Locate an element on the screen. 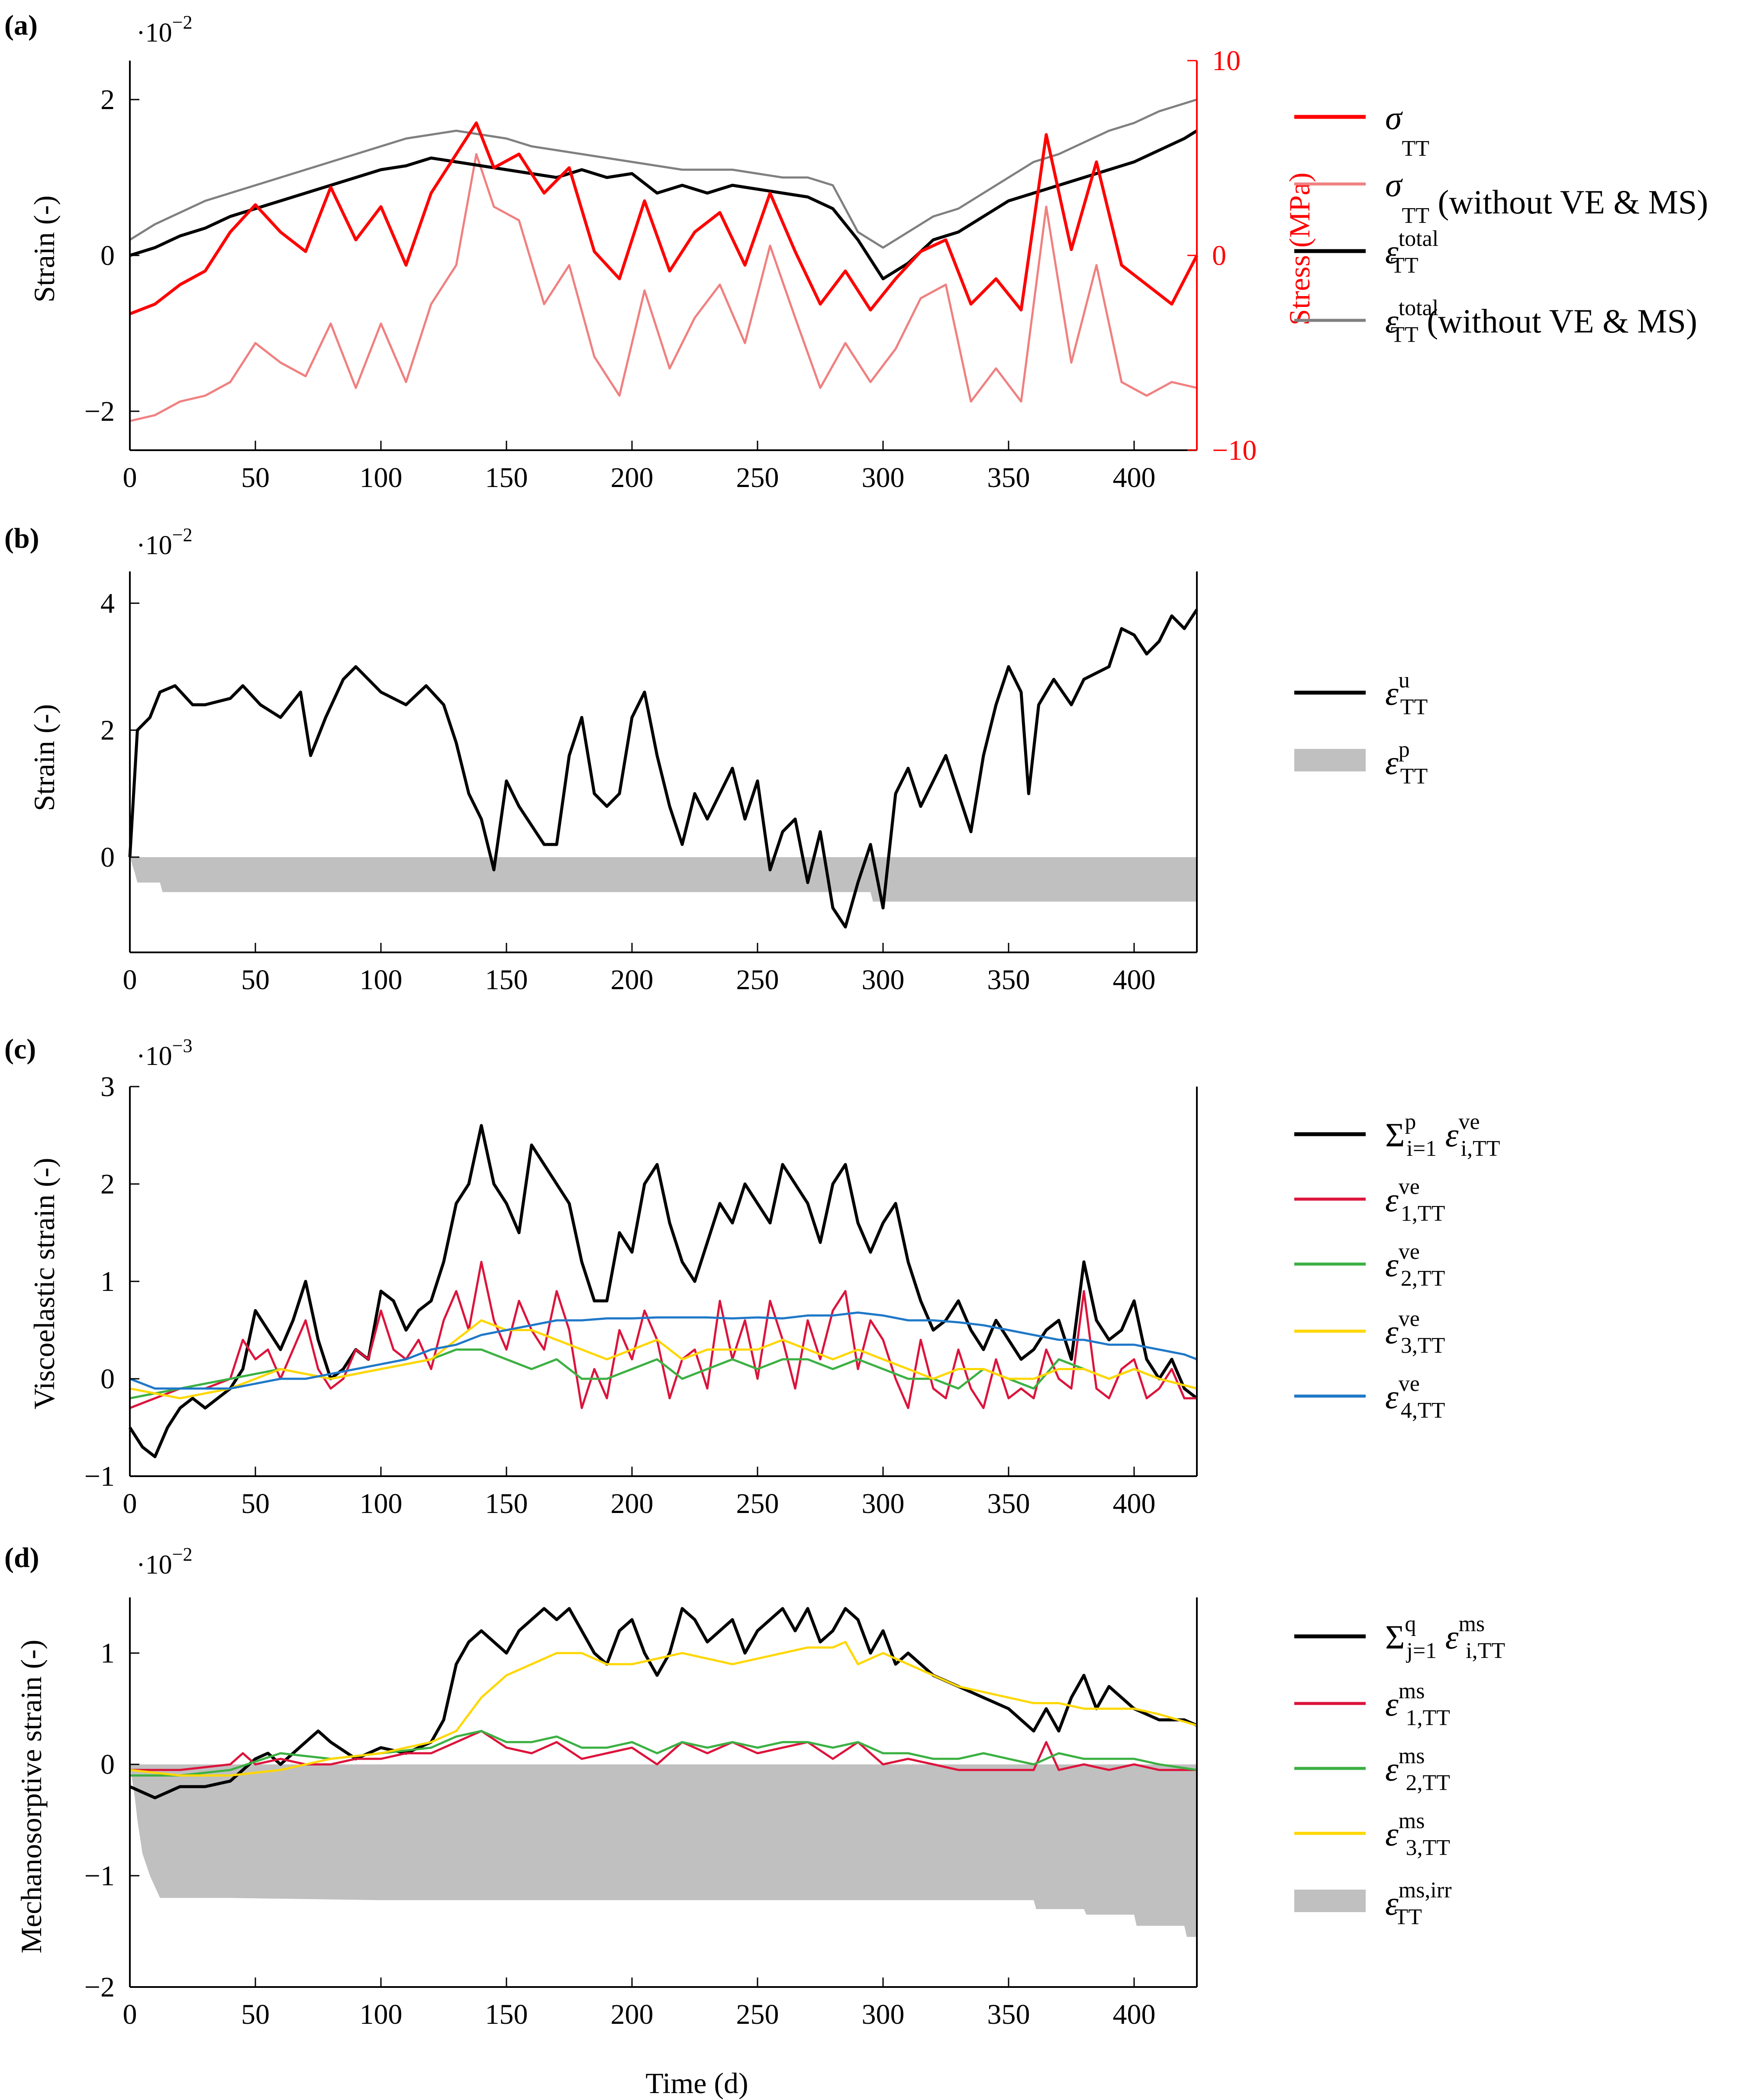 The width and height of the screenshot is (1757, 2100). legend-label-totNo: εtotal TT (without VE & MS) is located at coordinates (1541, 321).